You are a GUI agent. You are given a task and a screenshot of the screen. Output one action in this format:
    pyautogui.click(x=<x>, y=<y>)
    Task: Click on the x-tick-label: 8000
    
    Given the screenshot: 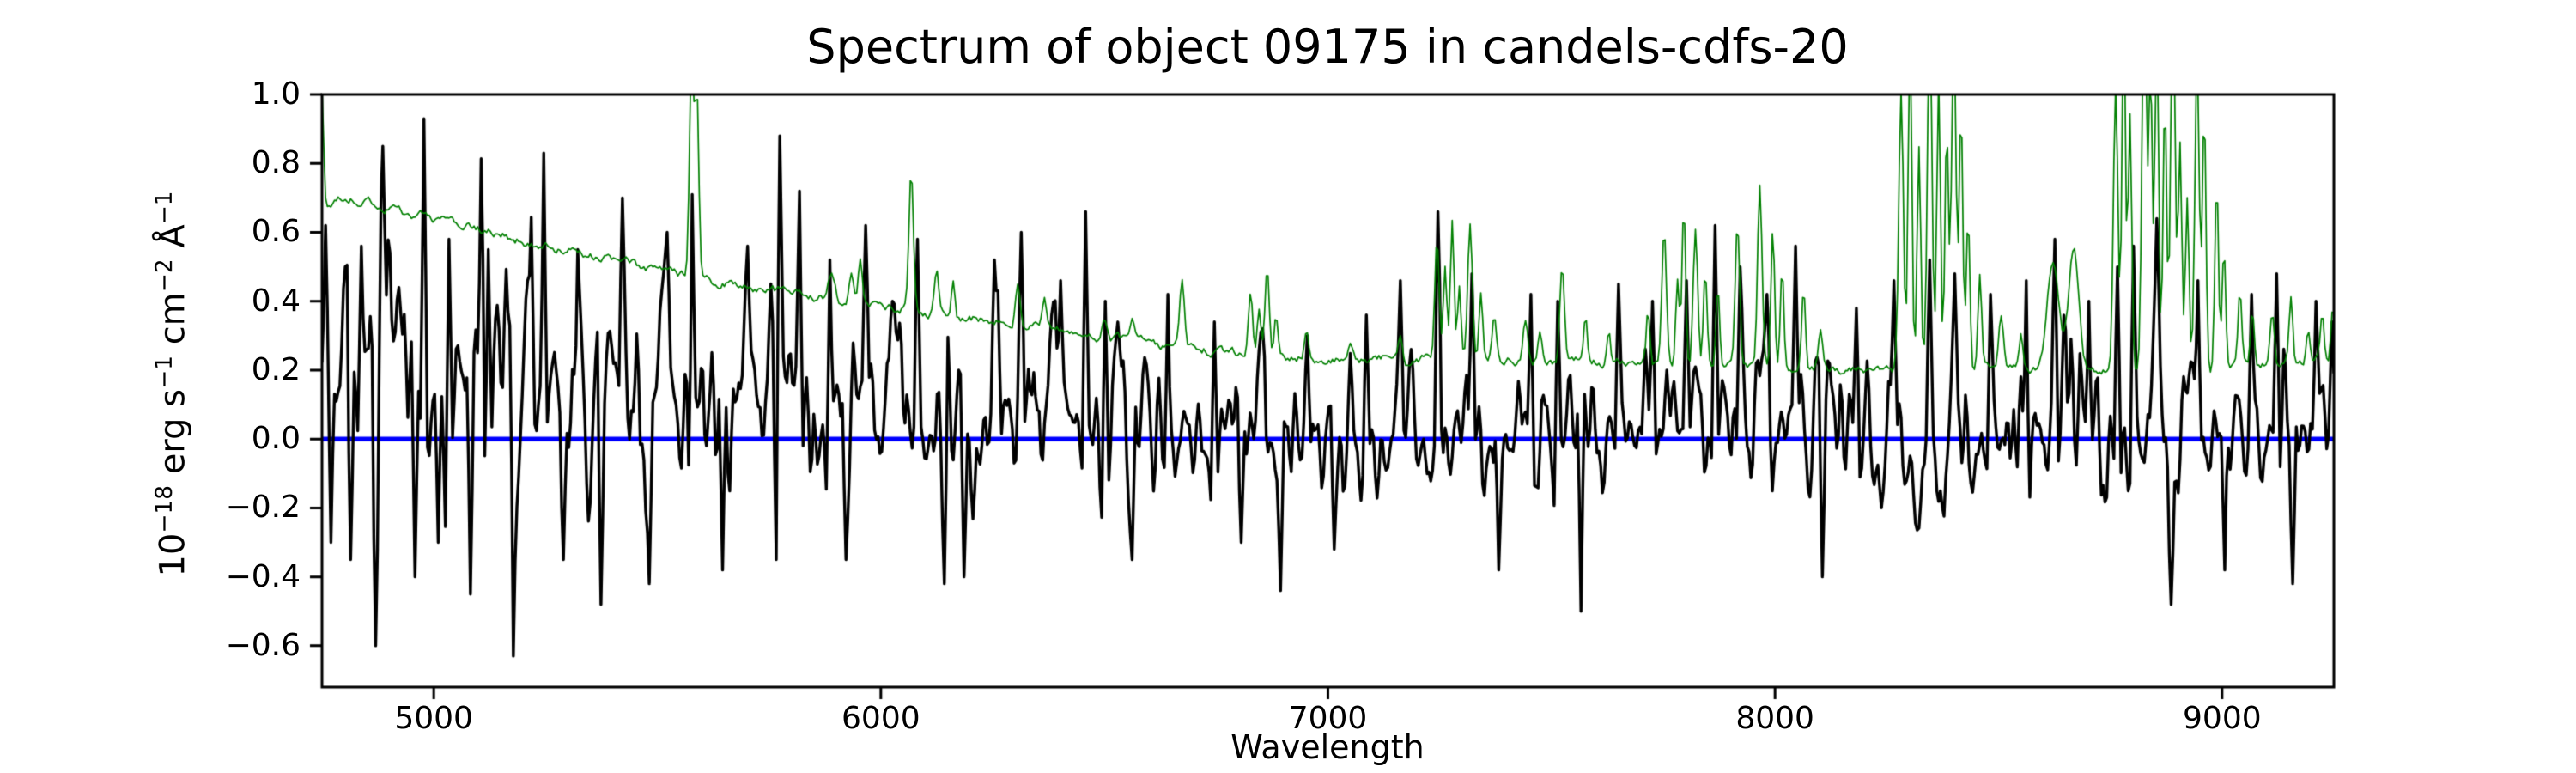 What is the action you would take?
    pyautogui.click(x=1775, y=718)
    